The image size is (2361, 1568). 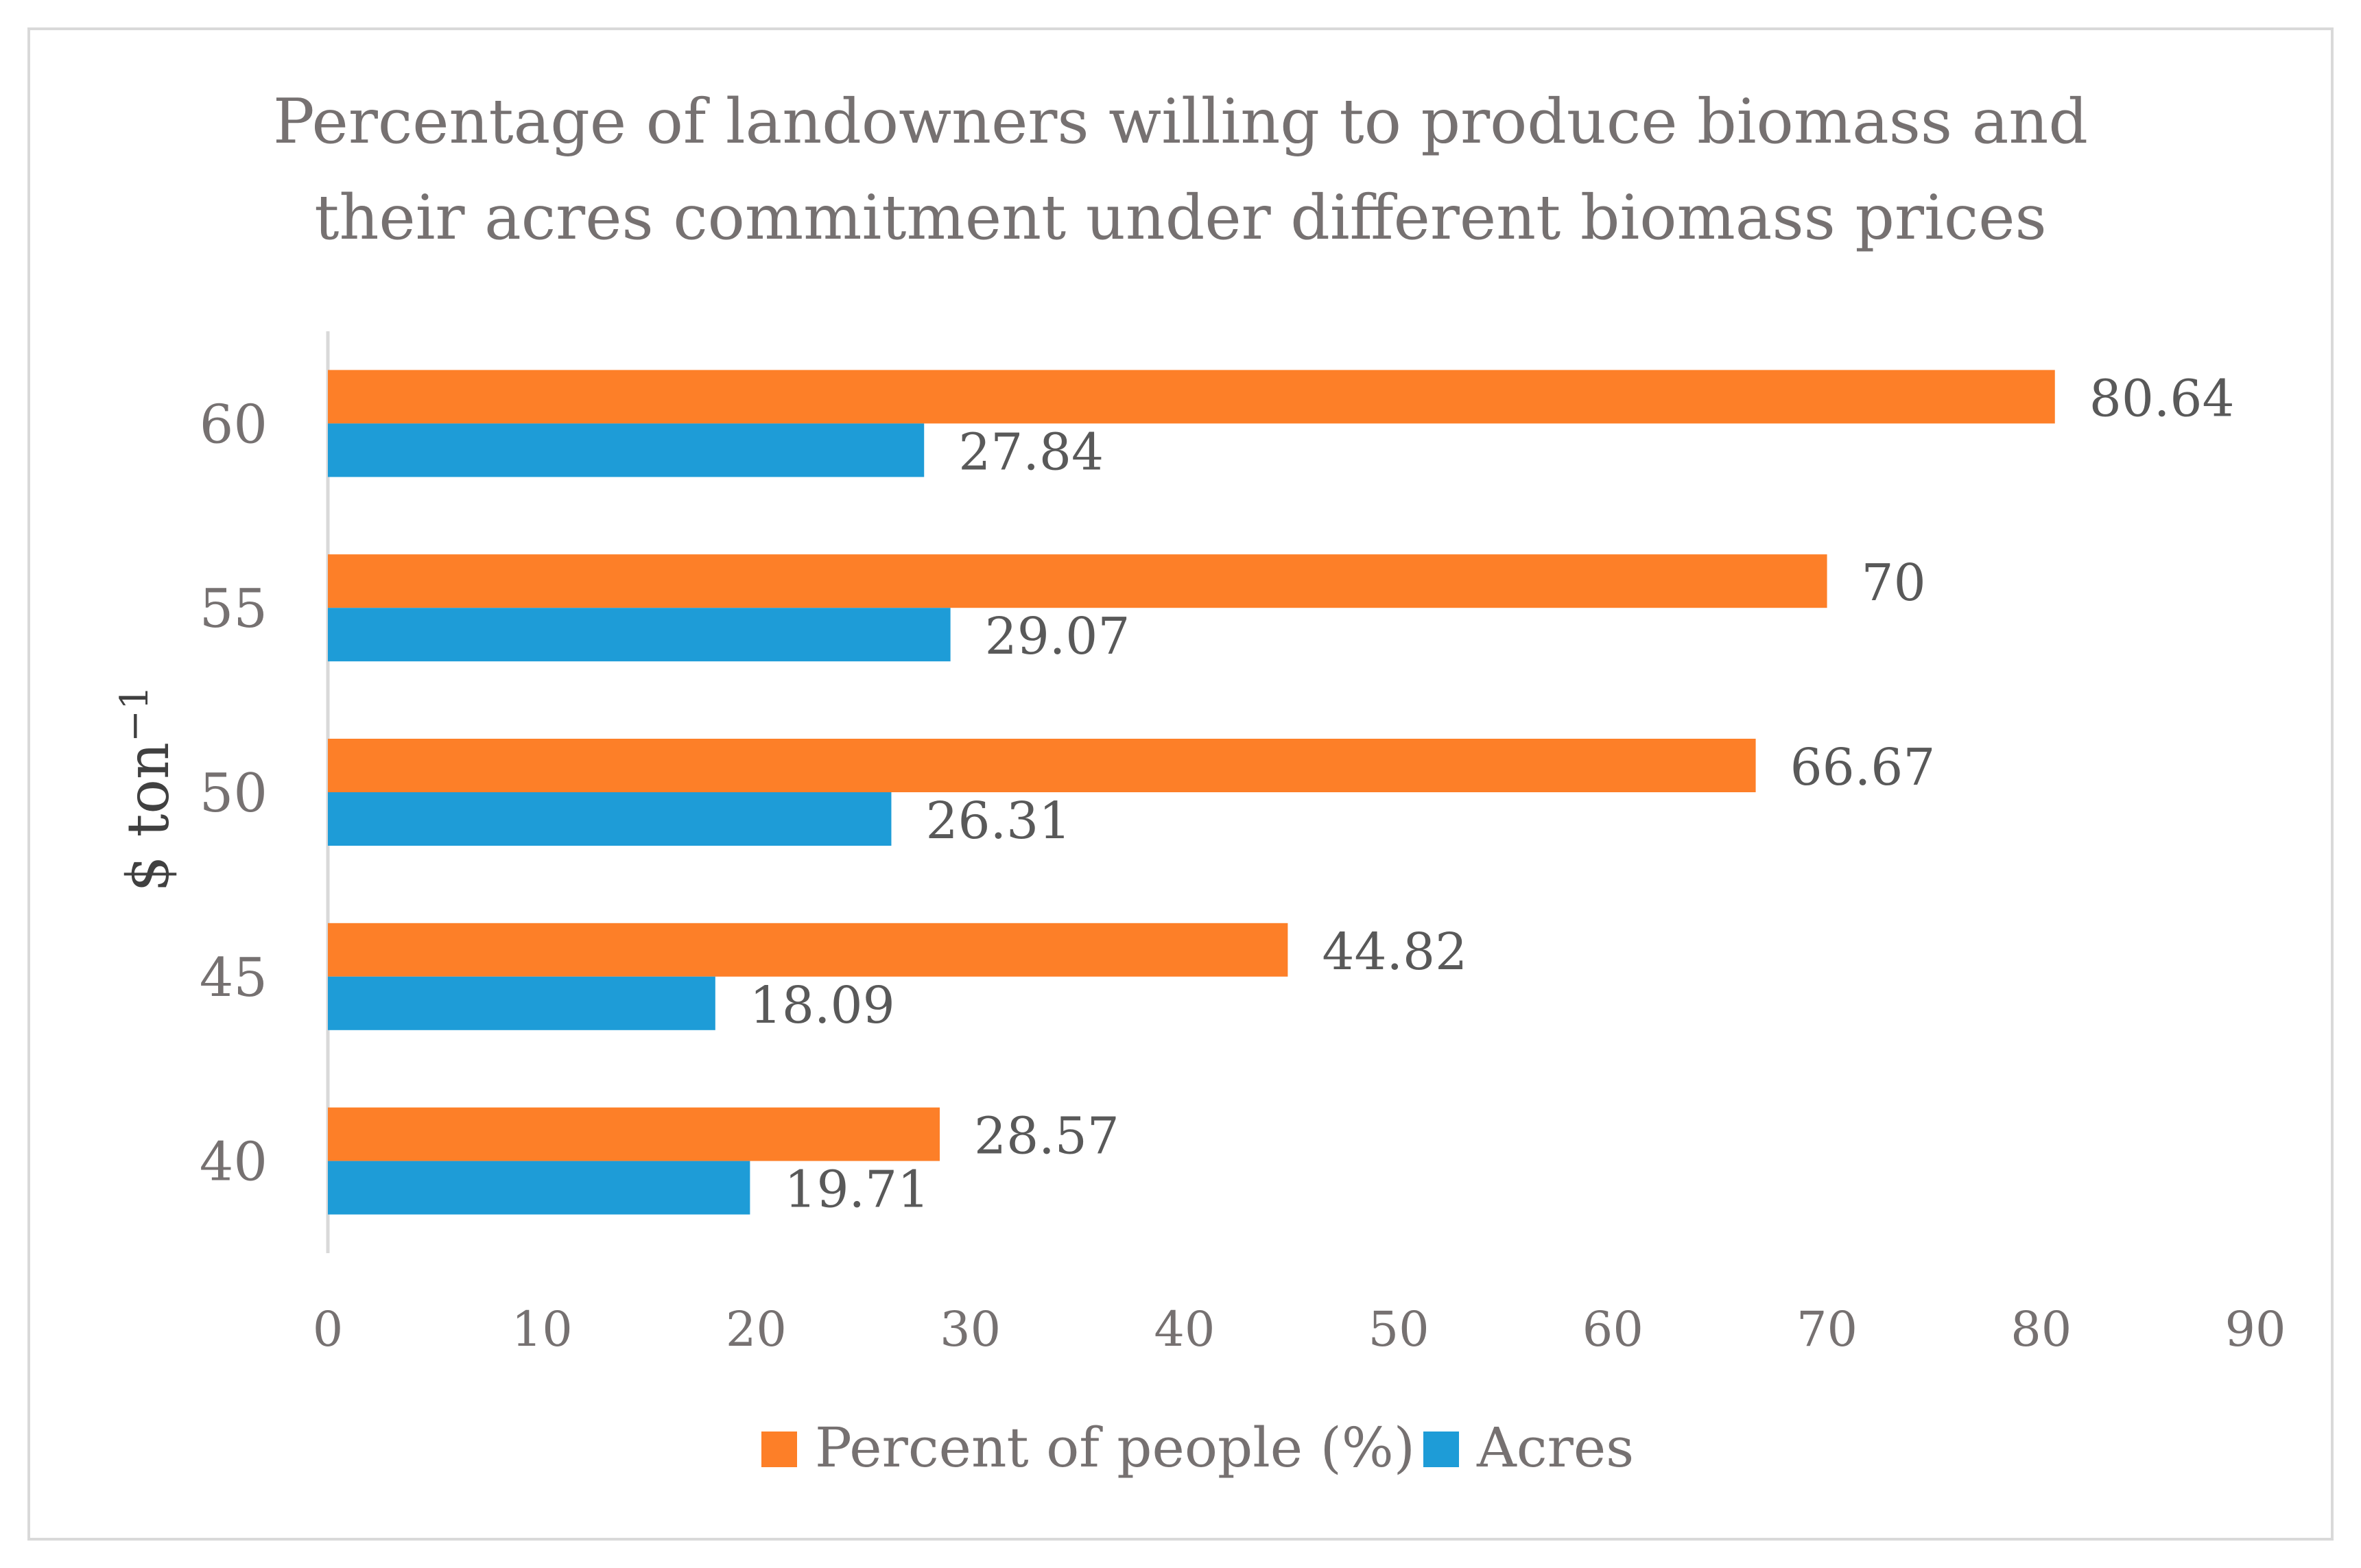 I want to click on data-label-percent-40: 28.57, so click(x=1046, y=1136).